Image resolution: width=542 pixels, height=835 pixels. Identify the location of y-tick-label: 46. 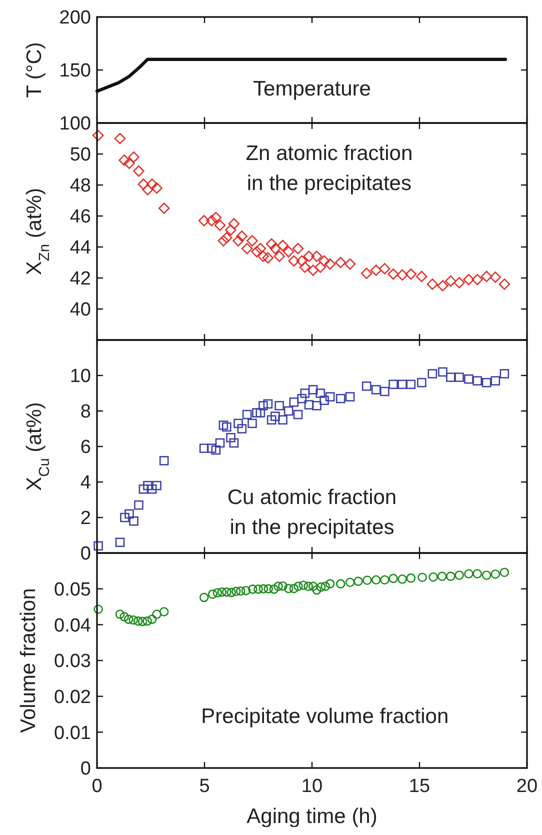
(80, 217).